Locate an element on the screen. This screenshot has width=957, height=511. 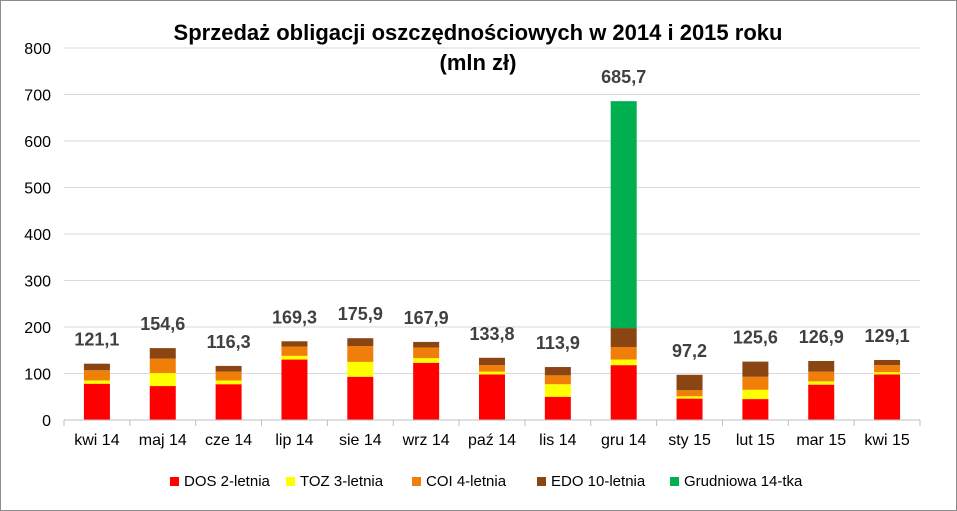
y-axis-ticks: 0 100 200 300 400 500 600 700 800 is located at coordinates (37, 235).